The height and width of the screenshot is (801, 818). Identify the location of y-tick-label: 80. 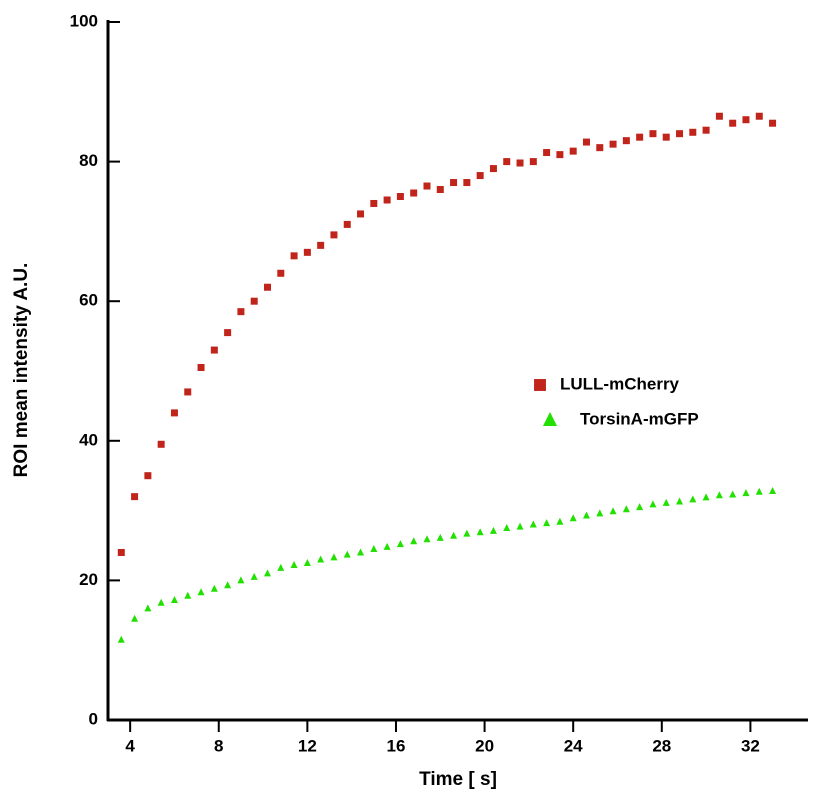
(88, 160).